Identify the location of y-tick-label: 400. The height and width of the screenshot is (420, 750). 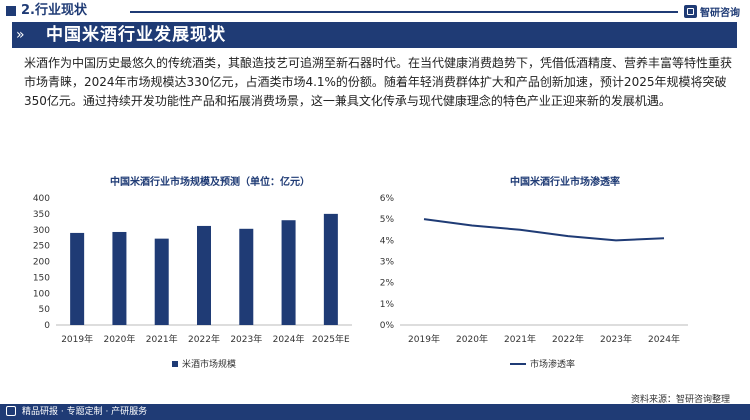
(41, 199).